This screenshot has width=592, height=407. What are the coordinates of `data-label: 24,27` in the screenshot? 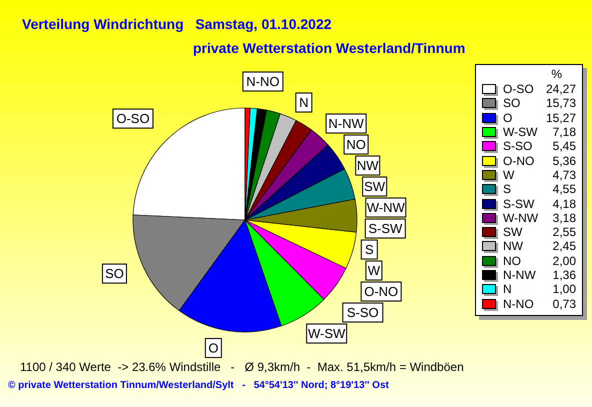 It's located at (561, 89).